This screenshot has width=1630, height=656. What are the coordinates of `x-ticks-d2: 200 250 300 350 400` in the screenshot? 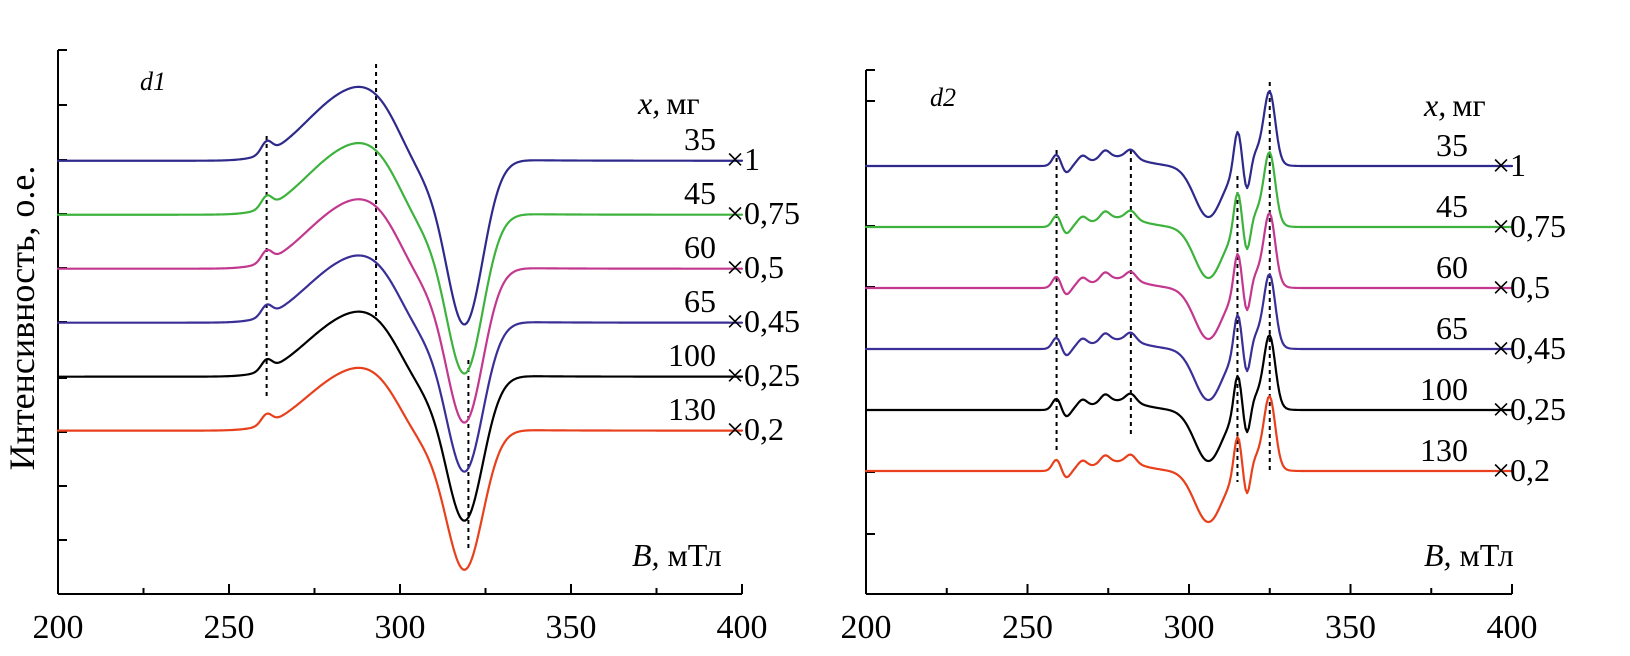 It's located at (1189, 615).